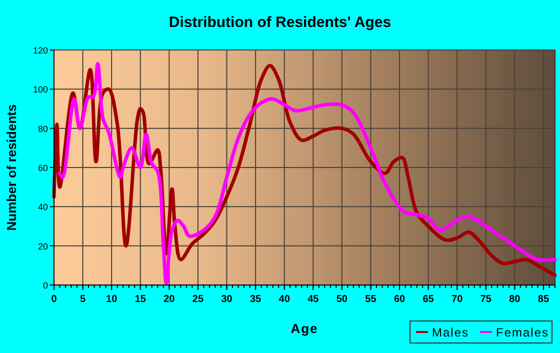  What do you see at coordinates (458, 299) in the screenshot?
I see `x-tick-label: 70` at bounding box center [458, 299].